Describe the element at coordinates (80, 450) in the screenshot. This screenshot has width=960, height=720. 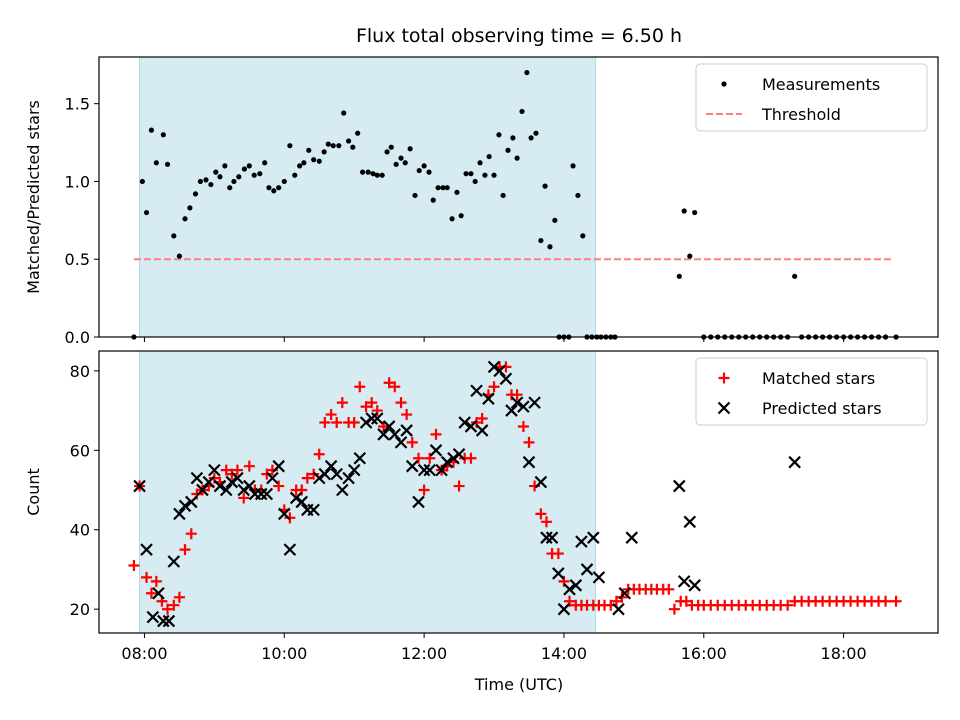
I see `y-tick-label: 60` at that location.